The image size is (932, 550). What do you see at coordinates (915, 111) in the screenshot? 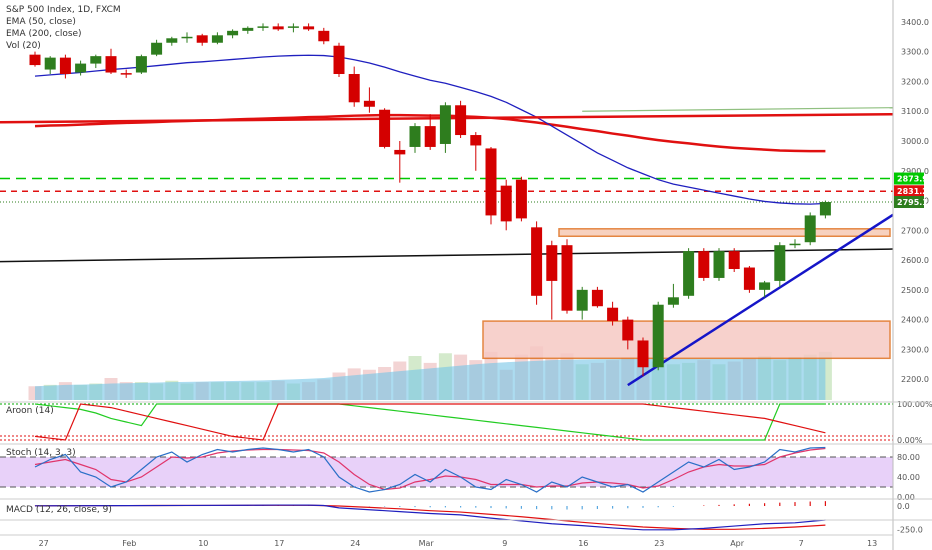
I see `price-tick-label: 3100.0` at bounding box center [915, 111].